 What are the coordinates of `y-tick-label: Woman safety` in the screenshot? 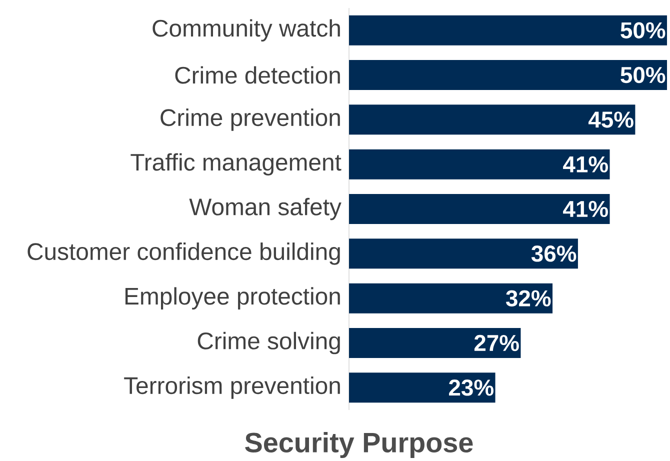 It's located at (265, 209).